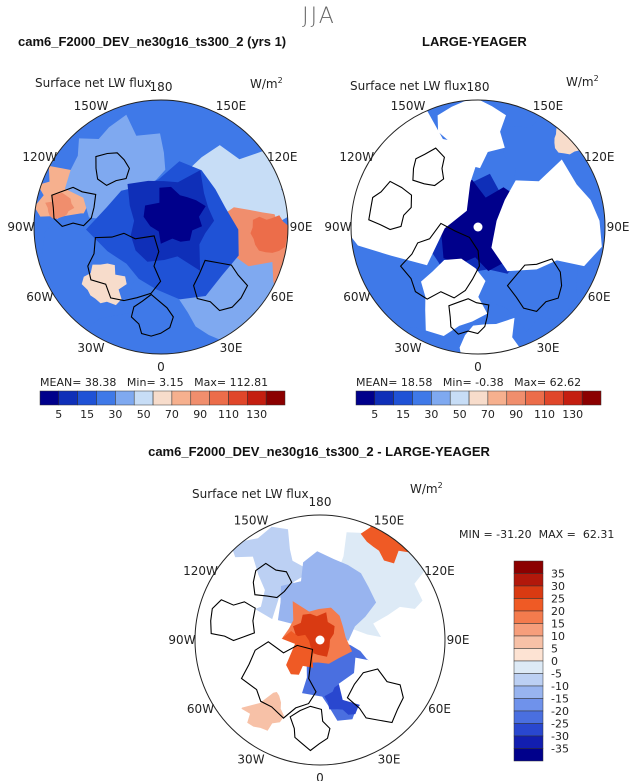 Image resolution: width=638 pixels, height=781 pixels. I want to click on diff-colorbar-tick: -30, so click(560, 736).